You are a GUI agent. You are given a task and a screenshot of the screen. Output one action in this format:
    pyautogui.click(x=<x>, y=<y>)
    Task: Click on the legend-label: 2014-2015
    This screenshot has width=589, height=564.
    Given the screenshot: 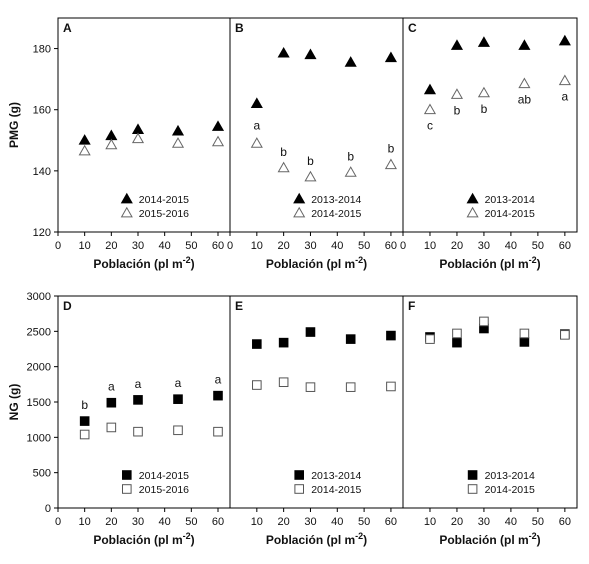 What is the action you would take?
    pyautogui.click(x=510, y=214)
    